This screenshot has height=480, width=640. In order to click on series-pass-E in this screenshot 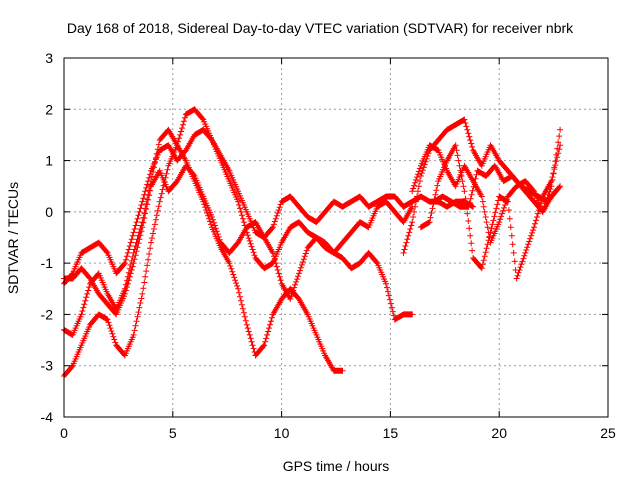, I will do `click(482, 186)`.